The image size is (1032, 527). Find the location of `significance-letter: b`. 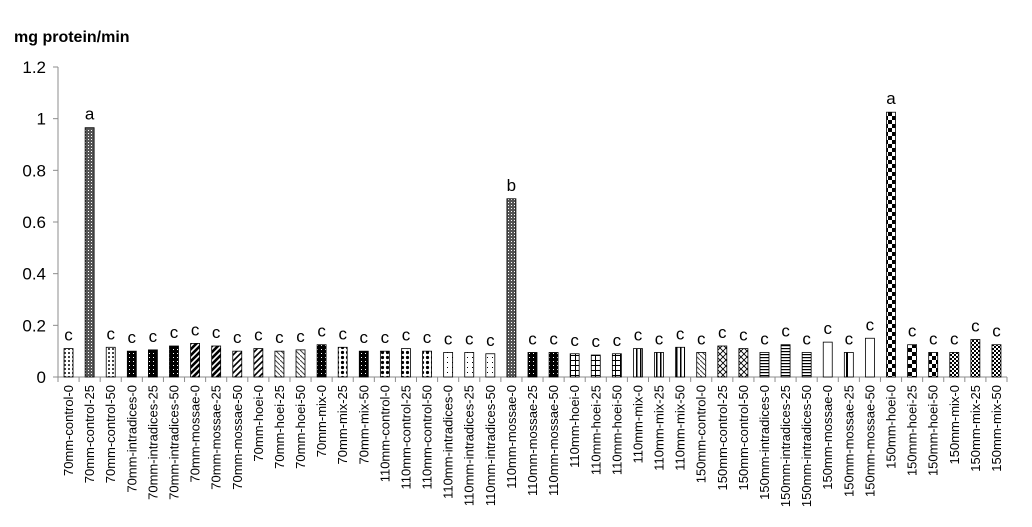

significance-letter: b is located at coordinates (511, 185).